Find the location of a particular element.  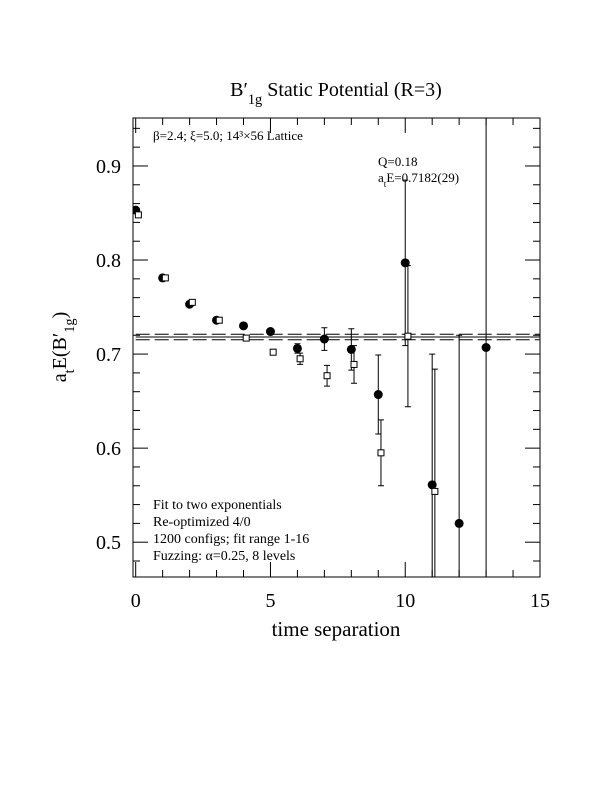

annotation: β=2.4; ξ=5.0; 14³×56 Lattice is located at coordinates (228, 135).